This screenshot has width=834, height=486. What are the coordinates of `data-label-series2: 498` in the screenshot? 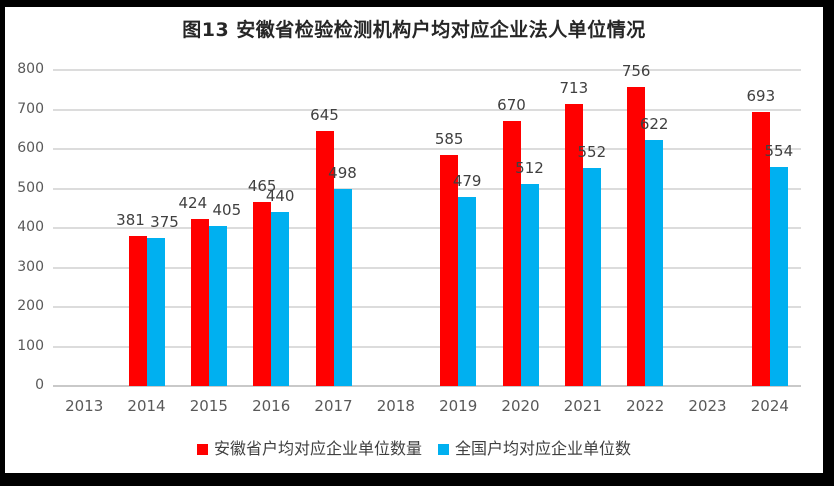 It's located at (342, 173).